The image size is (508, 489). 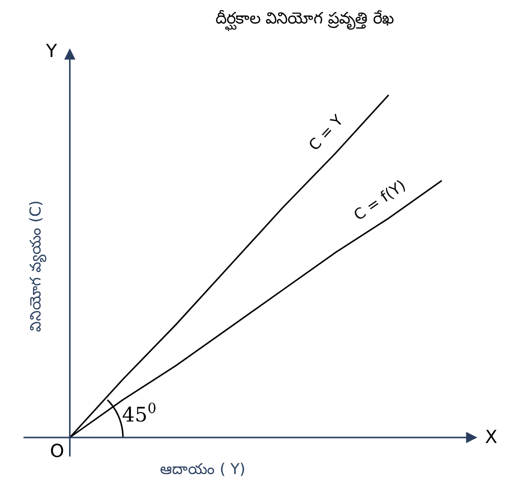 I want to click on text: O, so click(x=57, y=451).